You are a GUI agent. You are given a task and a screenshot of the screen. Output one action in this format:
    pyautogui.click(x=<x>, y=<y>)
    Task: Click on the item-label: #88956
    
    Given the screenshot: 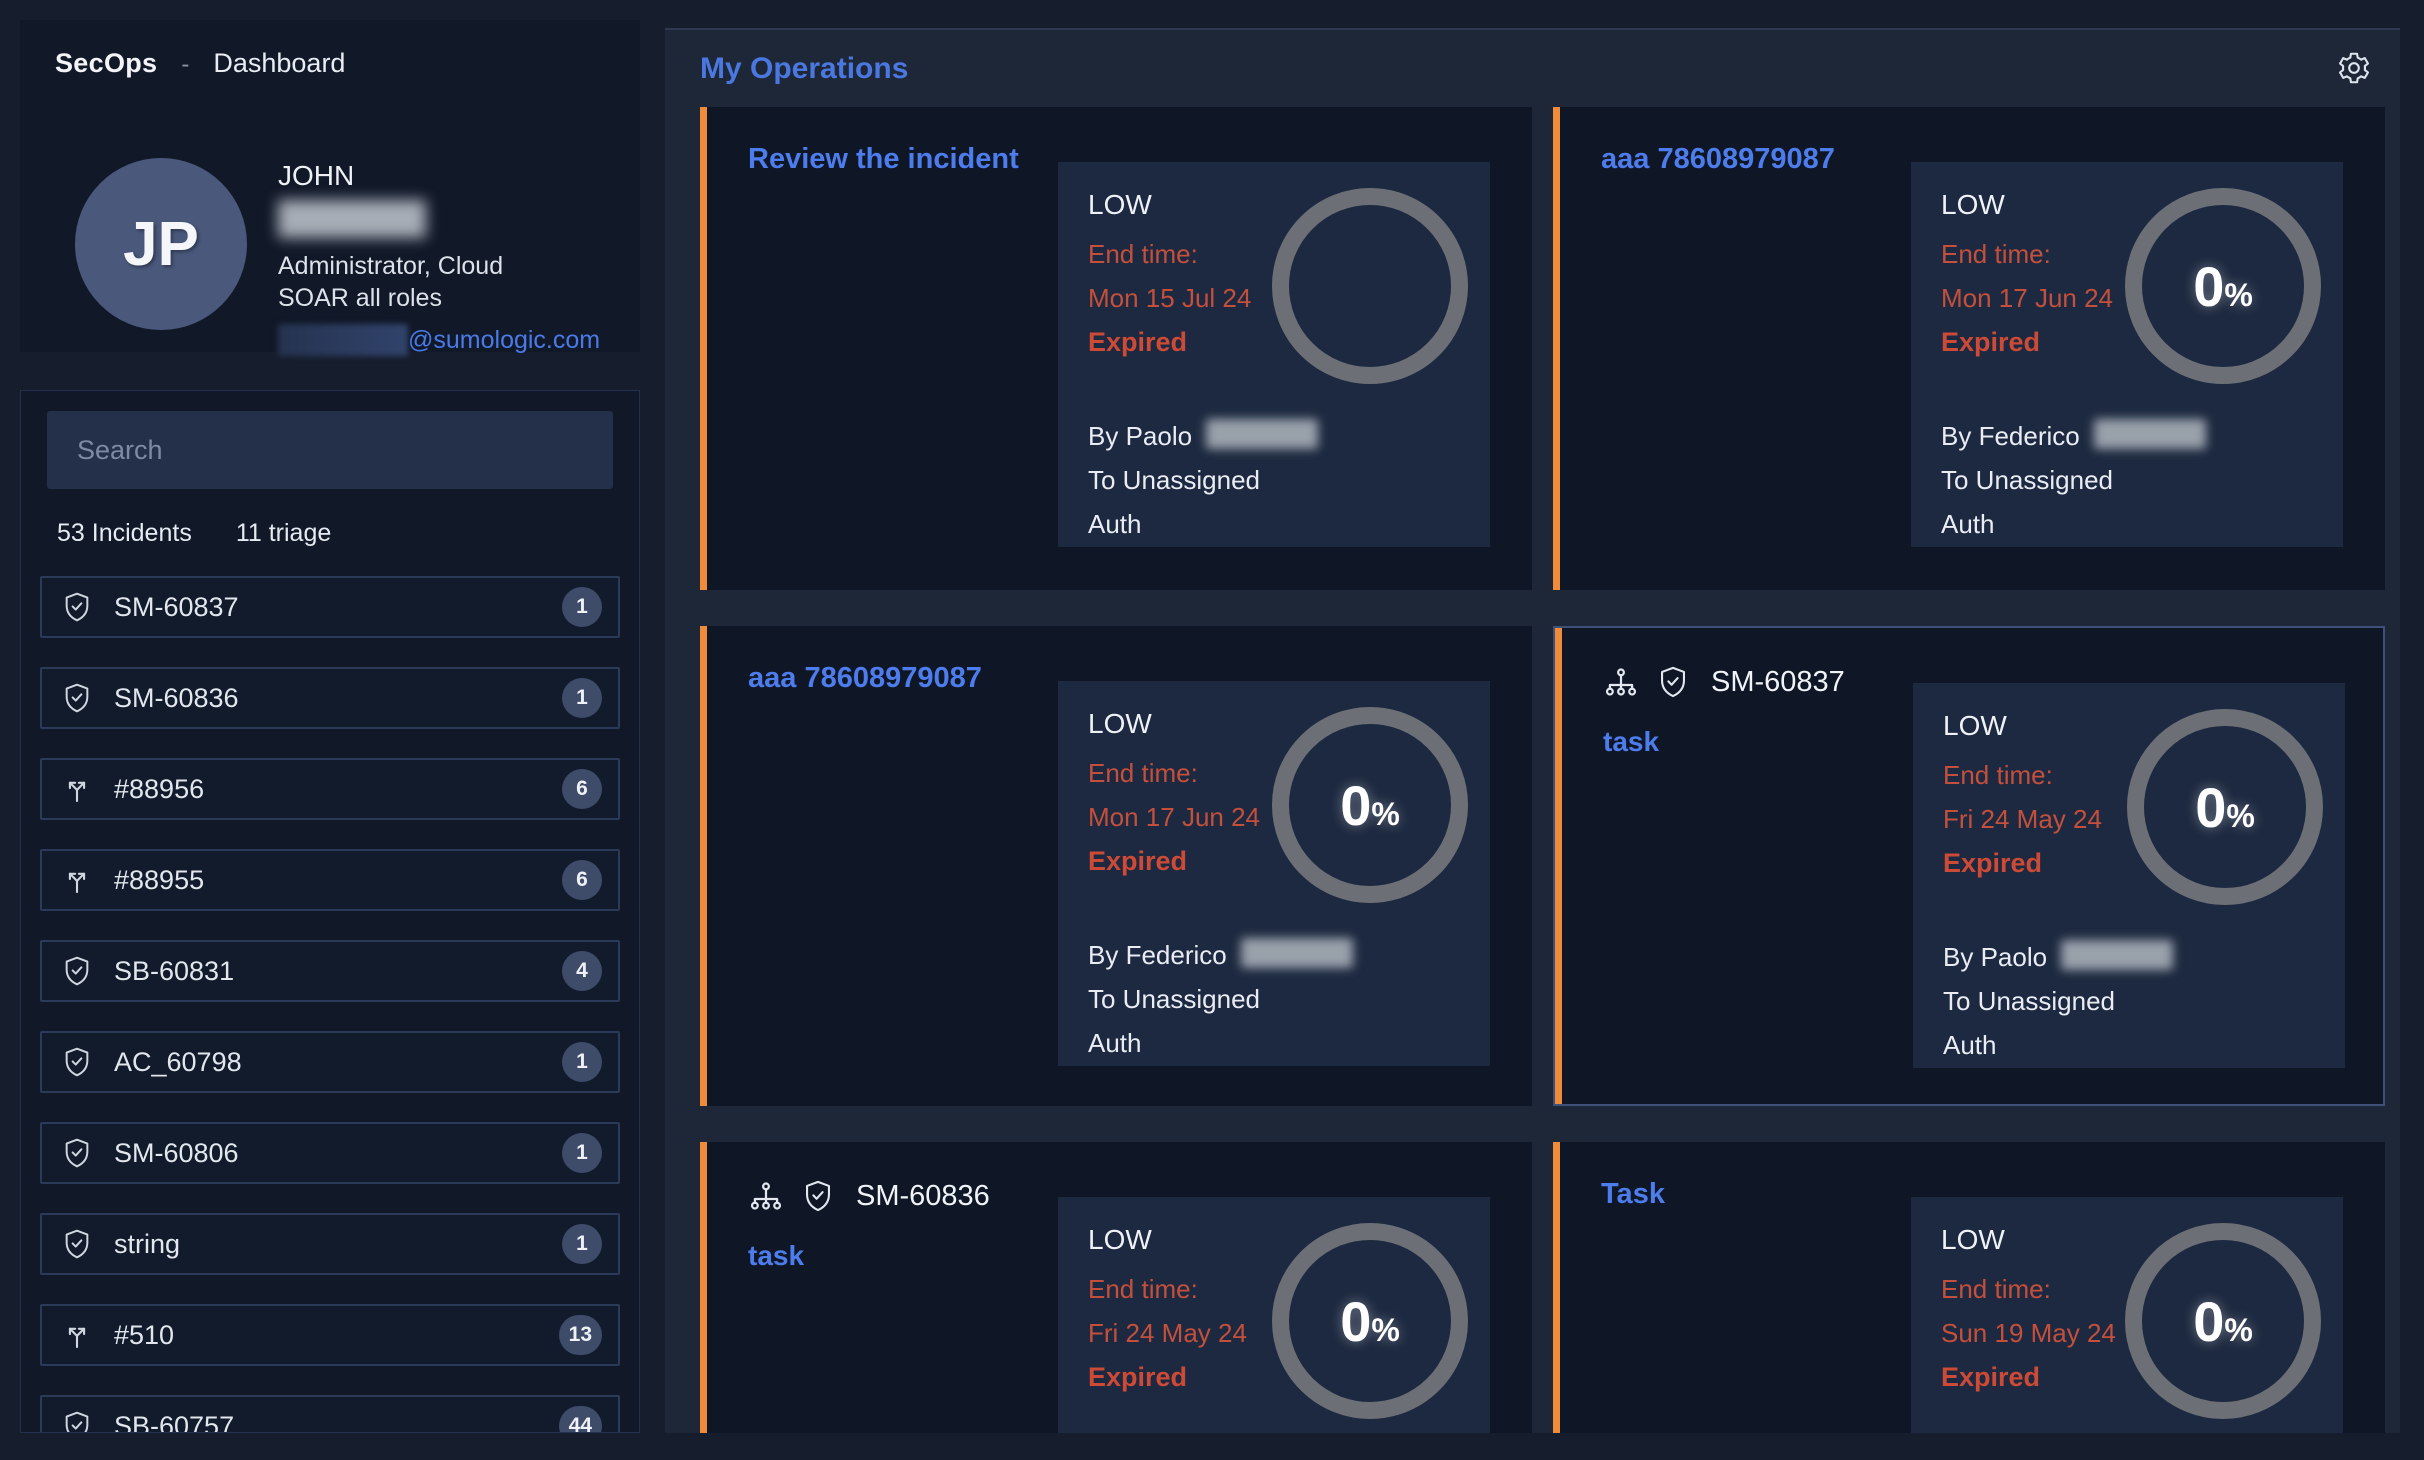 What is the action you would take?
    pyautogui.click(x=159, y=788)
    